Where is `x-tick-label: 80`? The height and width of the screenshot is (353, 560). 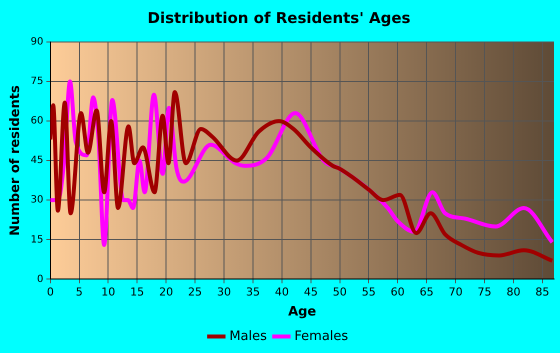 x-tick-label: 80 is located at coordinates (513, 292).